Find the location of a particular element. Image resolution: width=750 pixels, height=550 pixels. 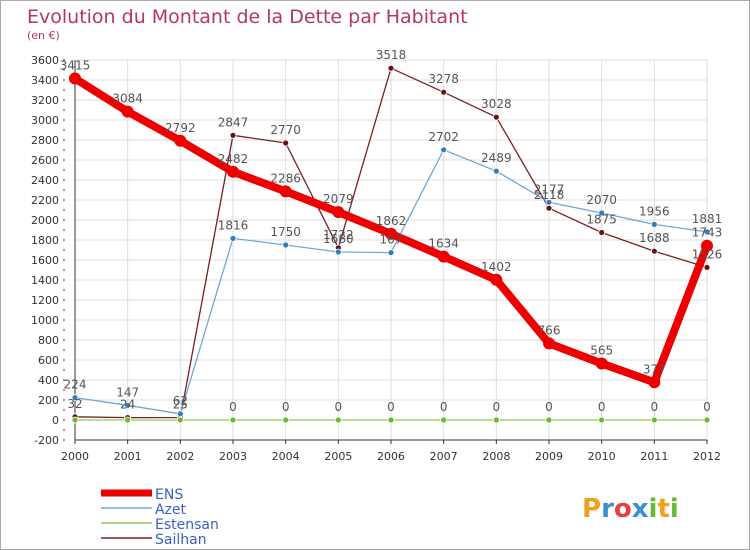

x-tick-label: 2005 is located at coordinates (338, 456).